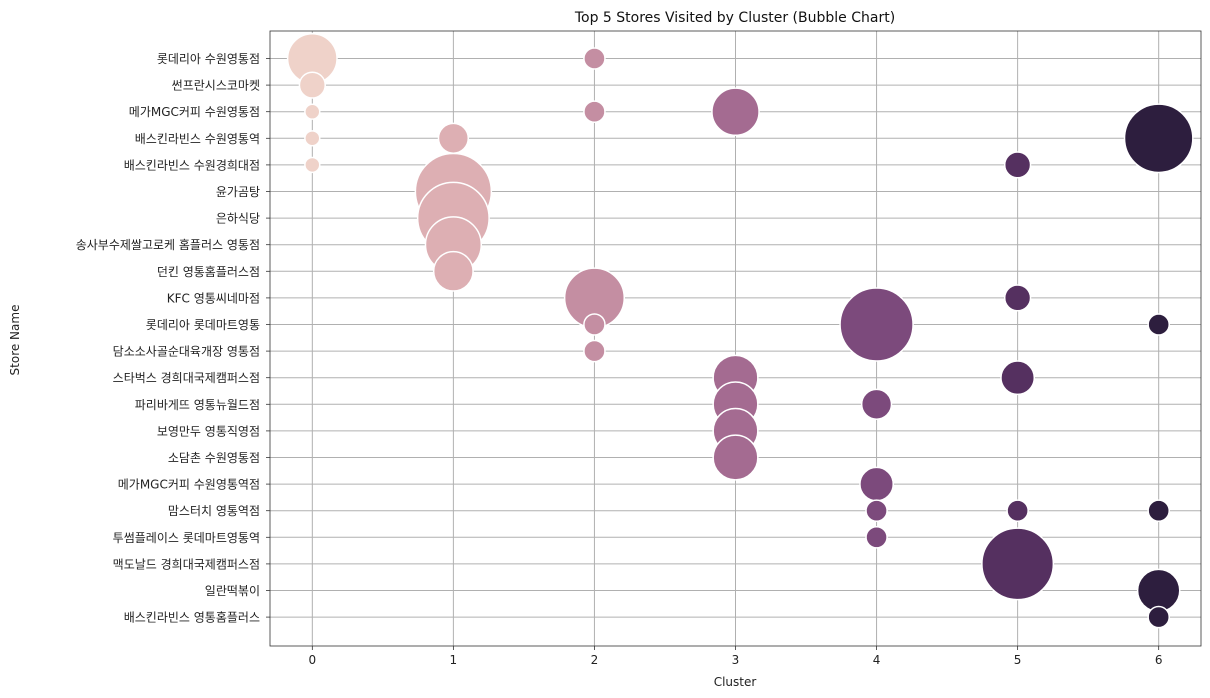 The width and height of the screenshot is (1210, 698). Describe the element at coordinates (238, 219) in the screenshot. I see `y-tick-label: 은하식당` at that location.